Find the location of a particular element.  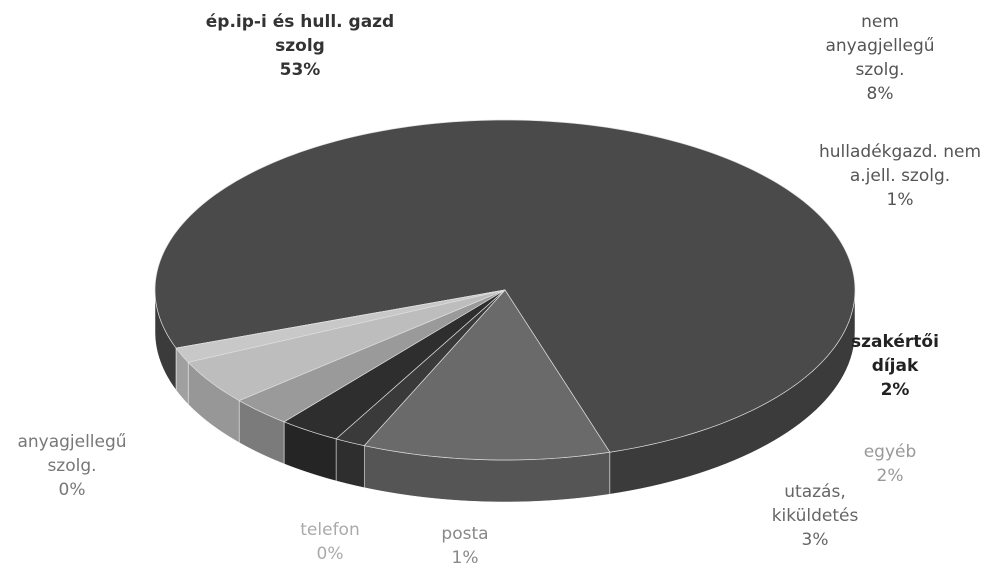

slice-name: anyagjellegű szolg. is located at coordinates (72, 454).